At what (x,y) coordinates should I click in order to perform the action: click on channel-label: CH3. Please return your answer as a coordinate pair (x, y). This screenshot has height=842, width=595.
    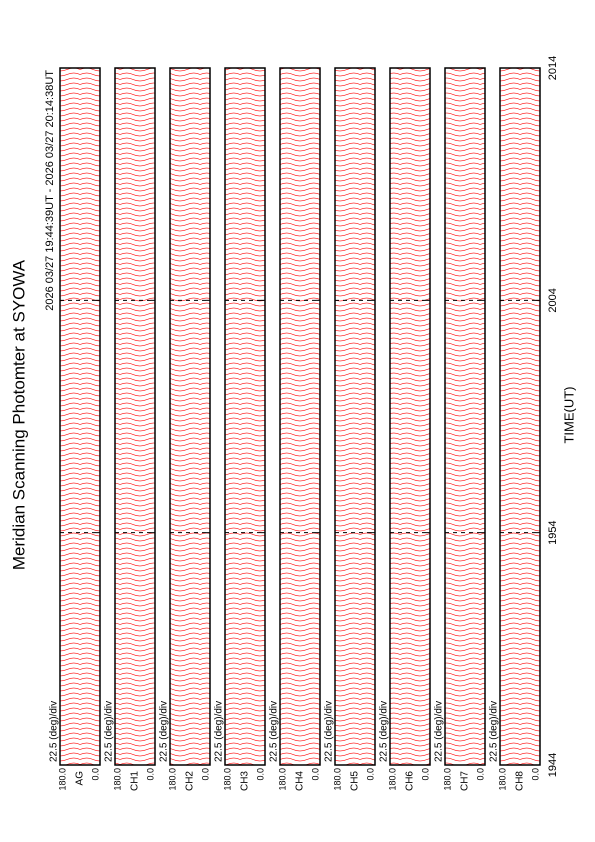
    Looking at the image, I should click on (245, 781).